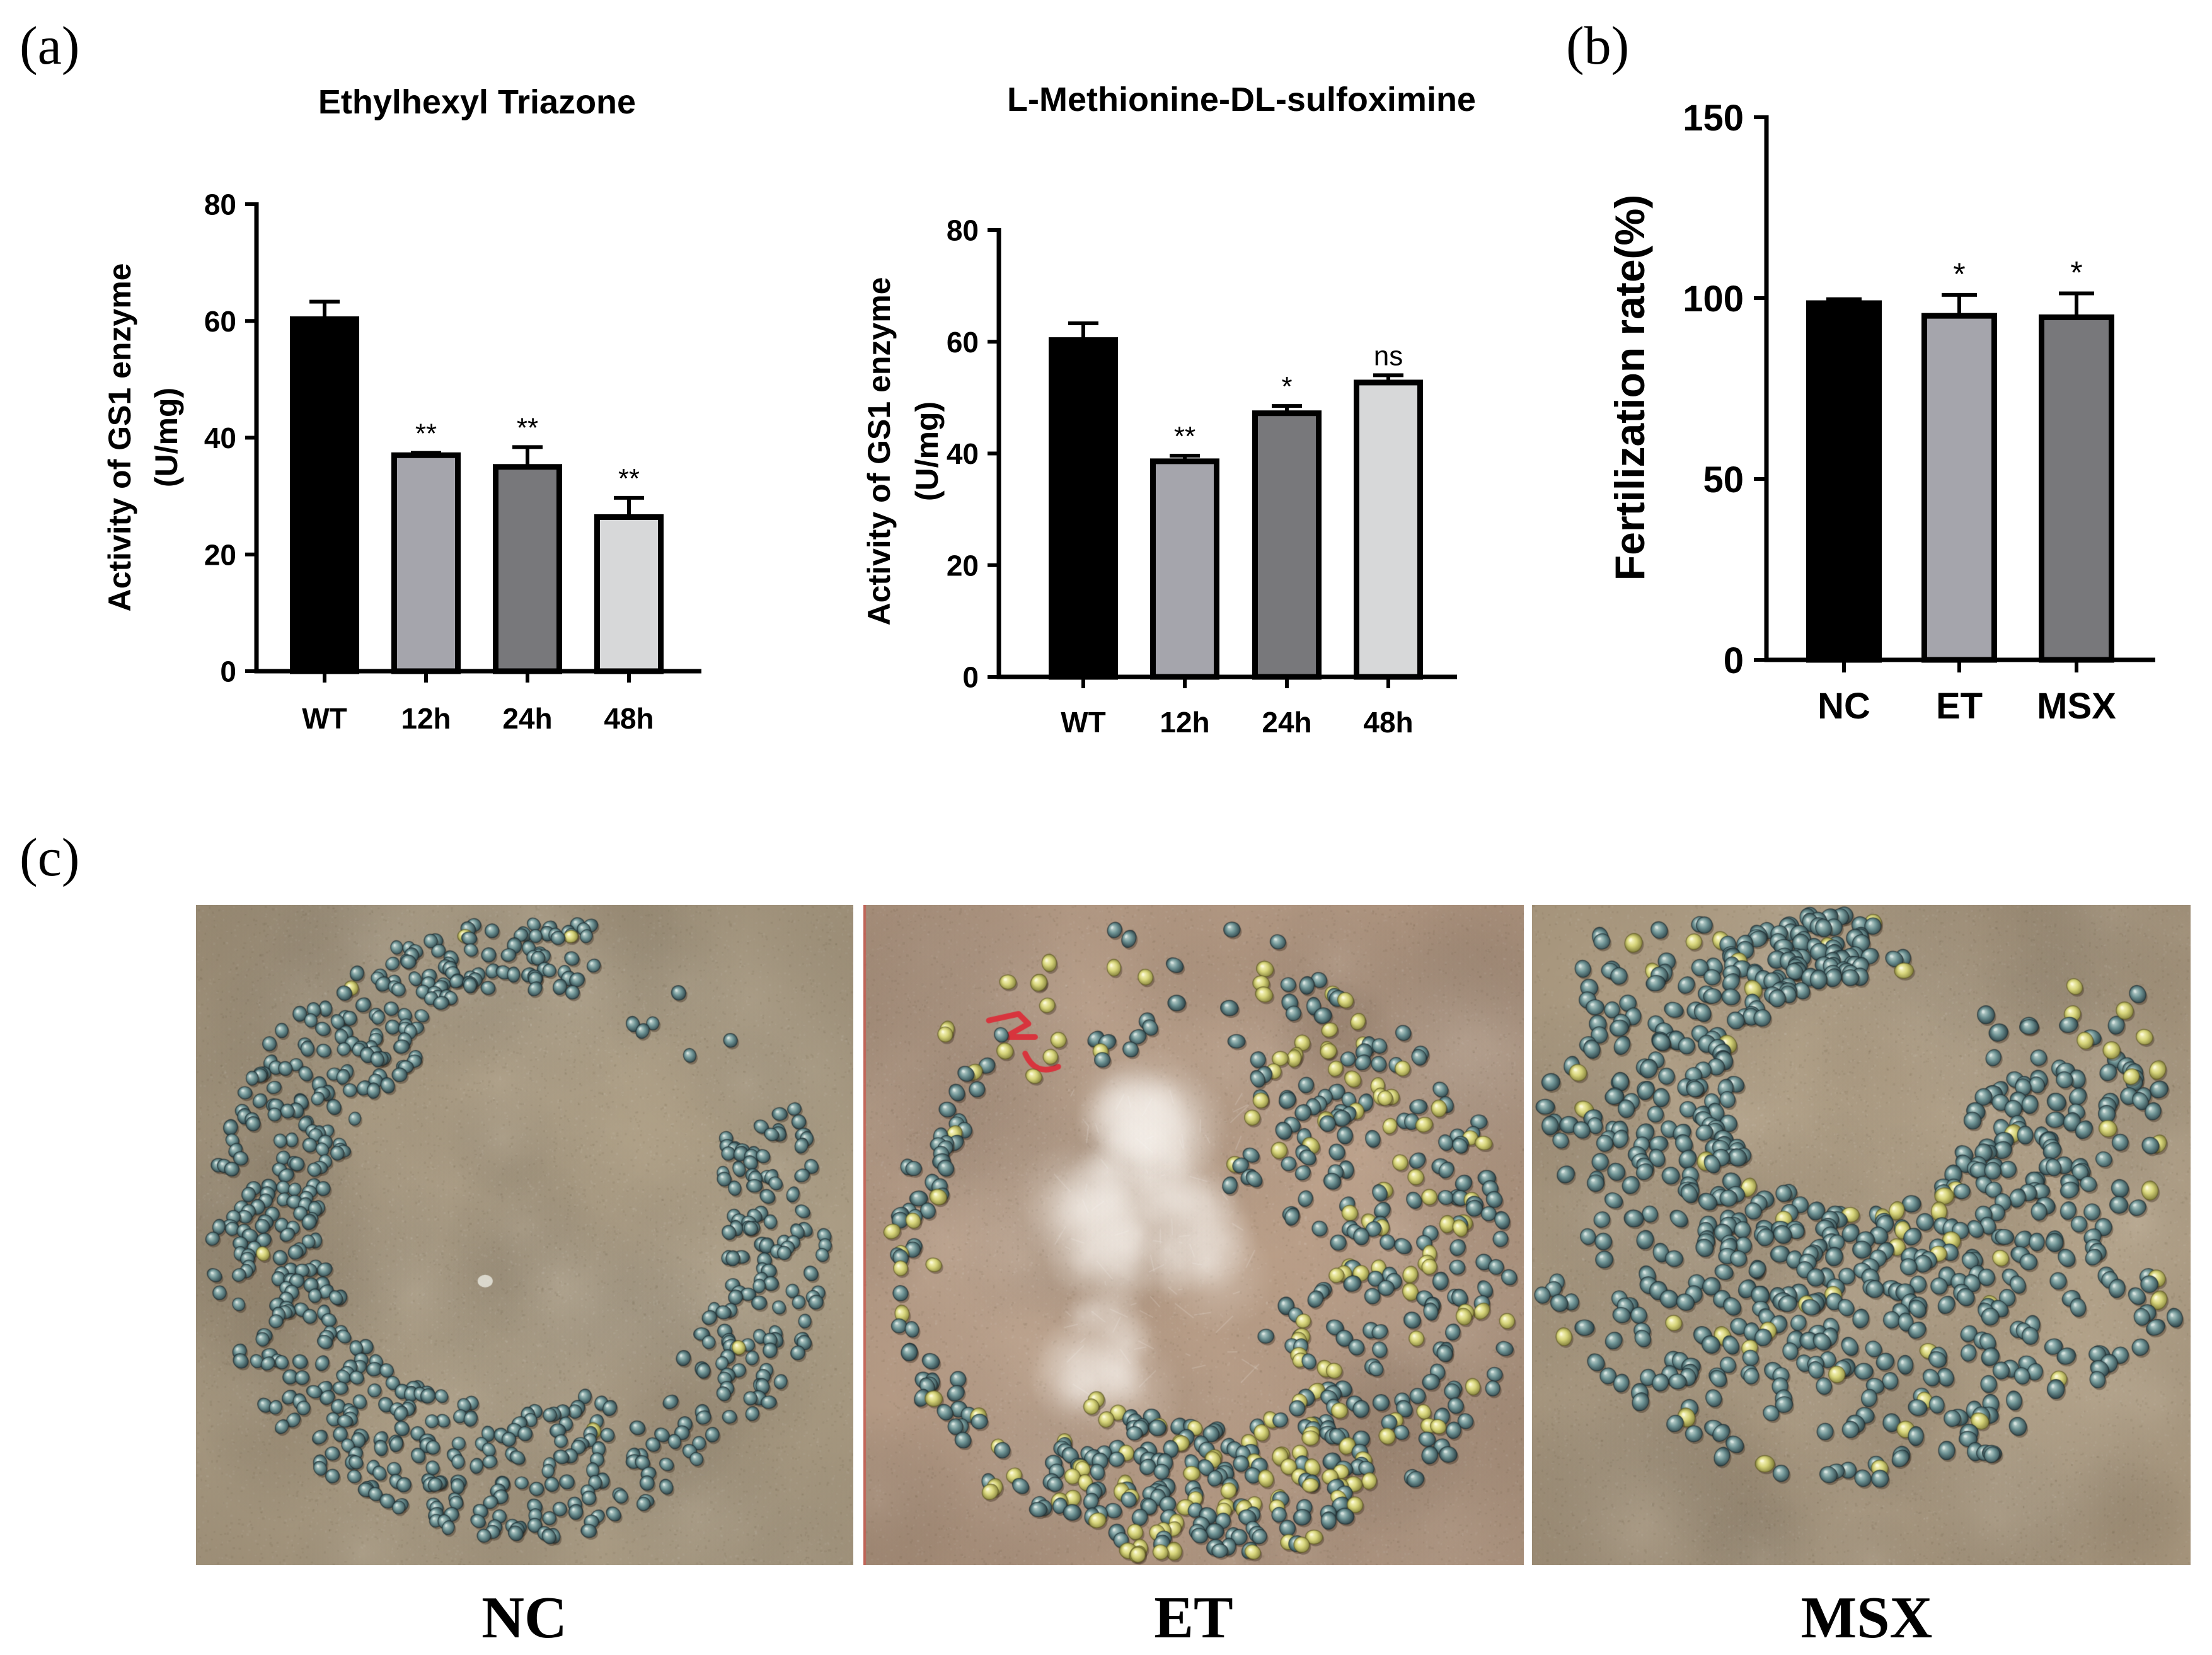 The image size is (2212, 1655). Describe the element at coordinates (1713, 119) in the screenshot. I see `y-tick-label: 150` at that location.